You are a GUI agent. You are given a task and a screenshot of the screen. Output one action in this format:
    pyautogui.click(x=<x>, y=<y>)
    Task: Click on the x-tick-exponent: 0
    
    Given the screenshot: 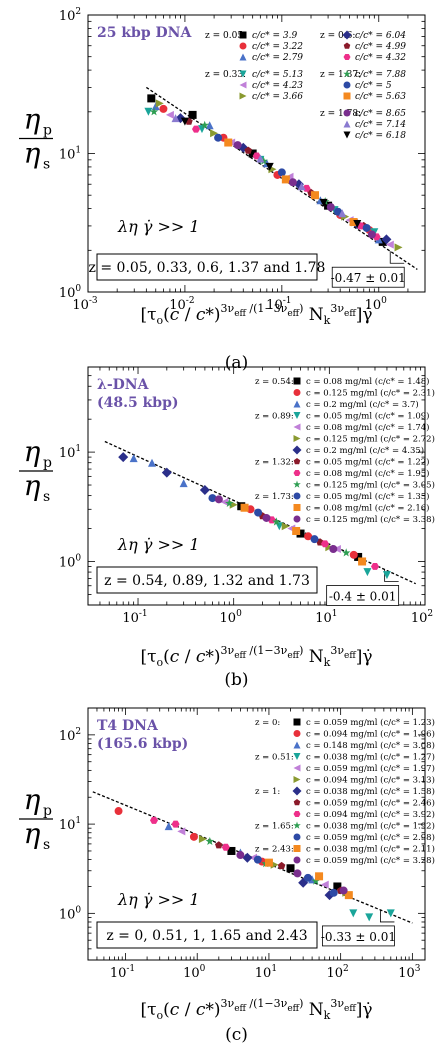 What is the action you would take?
    pyautogui.click(x=239, y=614)
    